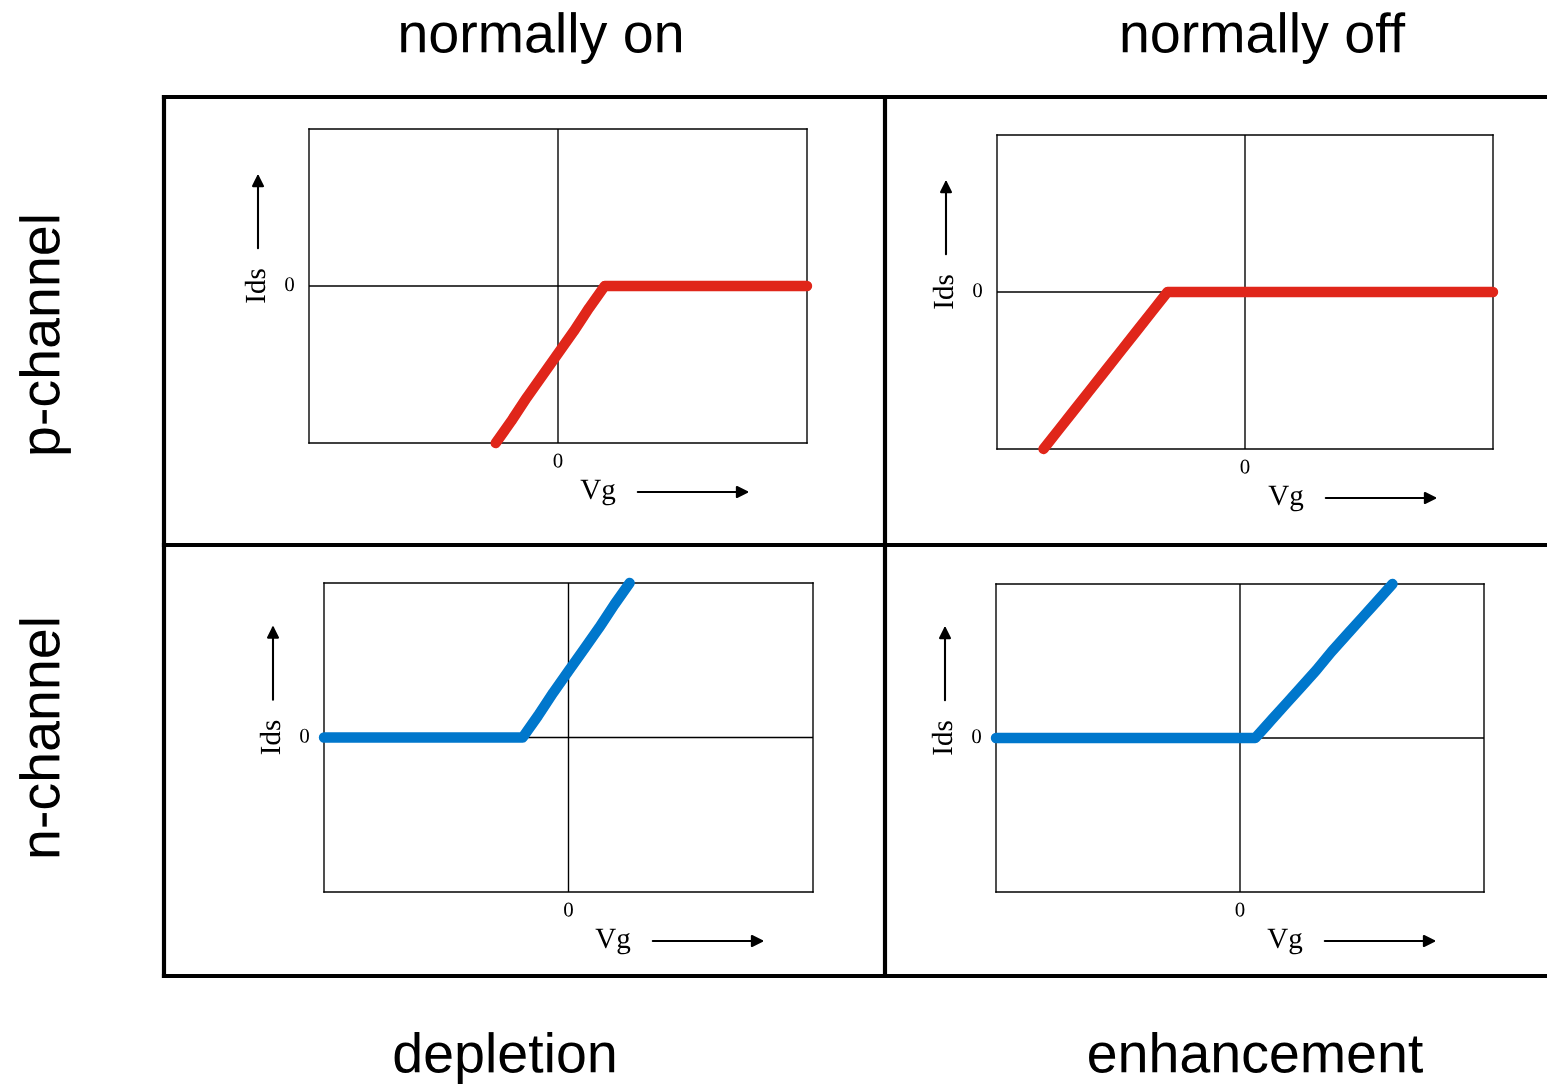 The image size is (1547, 1092). What do you see at coordinates (39, 738) in the screenshot?
I see `text: n-channel` at bounding box center [39, 738].